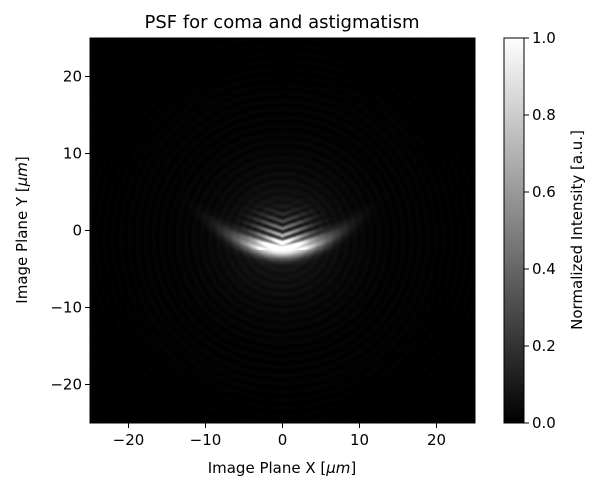 The image size is (600, 493). I want to click on colorbar-tick-label: 0.6, so click(544, 192).